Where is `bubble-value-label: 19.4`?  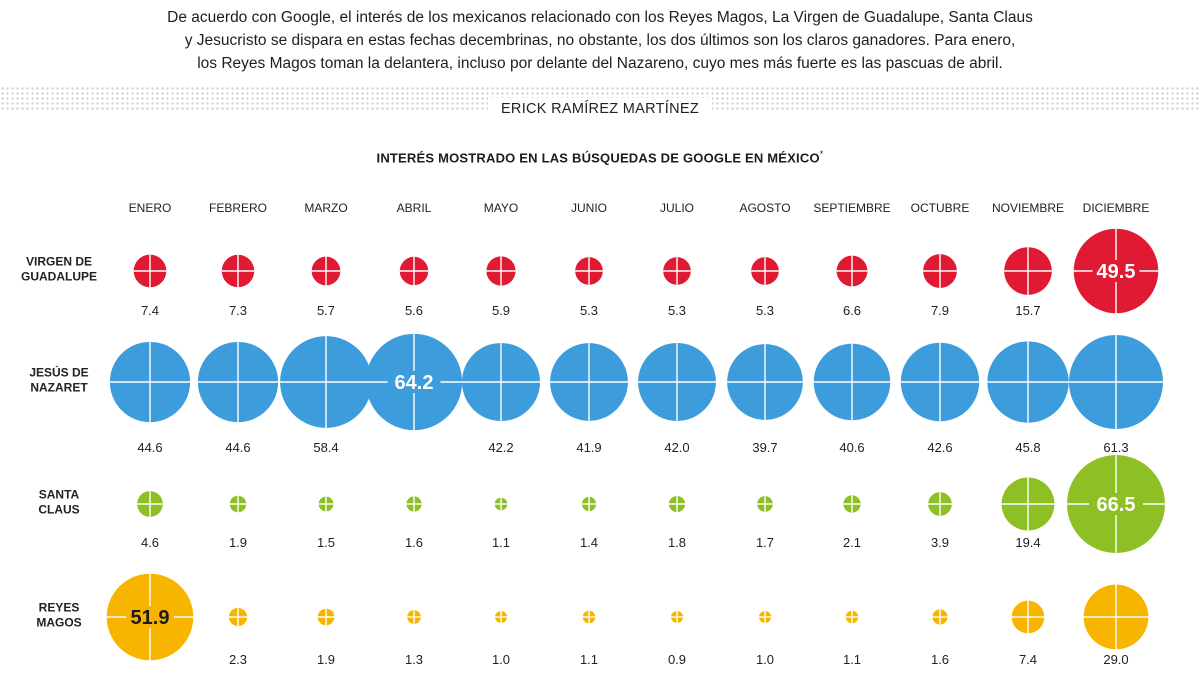 bubble-value-label: 19.4 is located at coordinates (1027, 542).